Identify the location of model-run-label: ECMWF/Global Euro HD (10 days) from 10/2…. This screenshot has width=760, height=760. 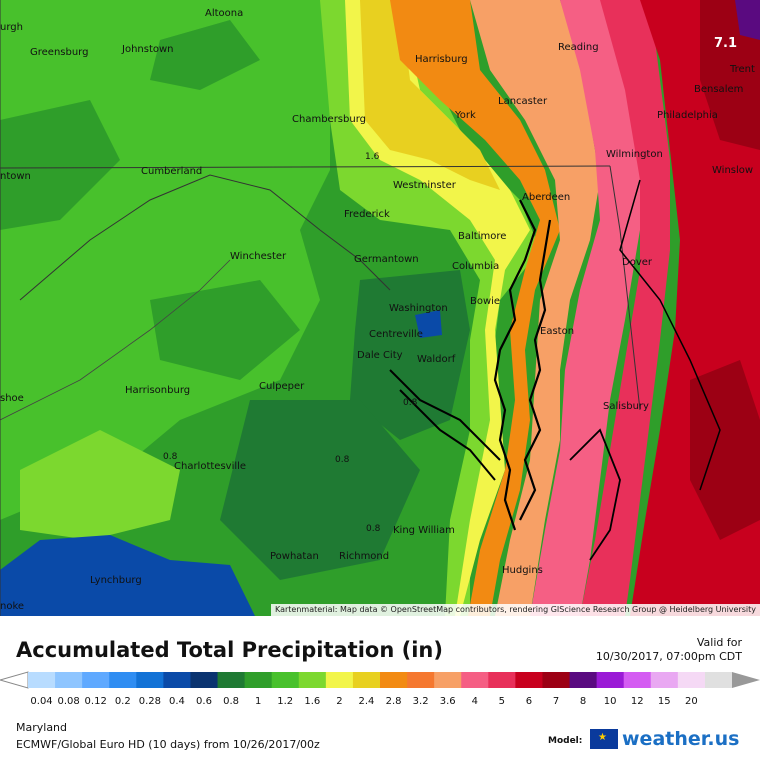
(168, 744).